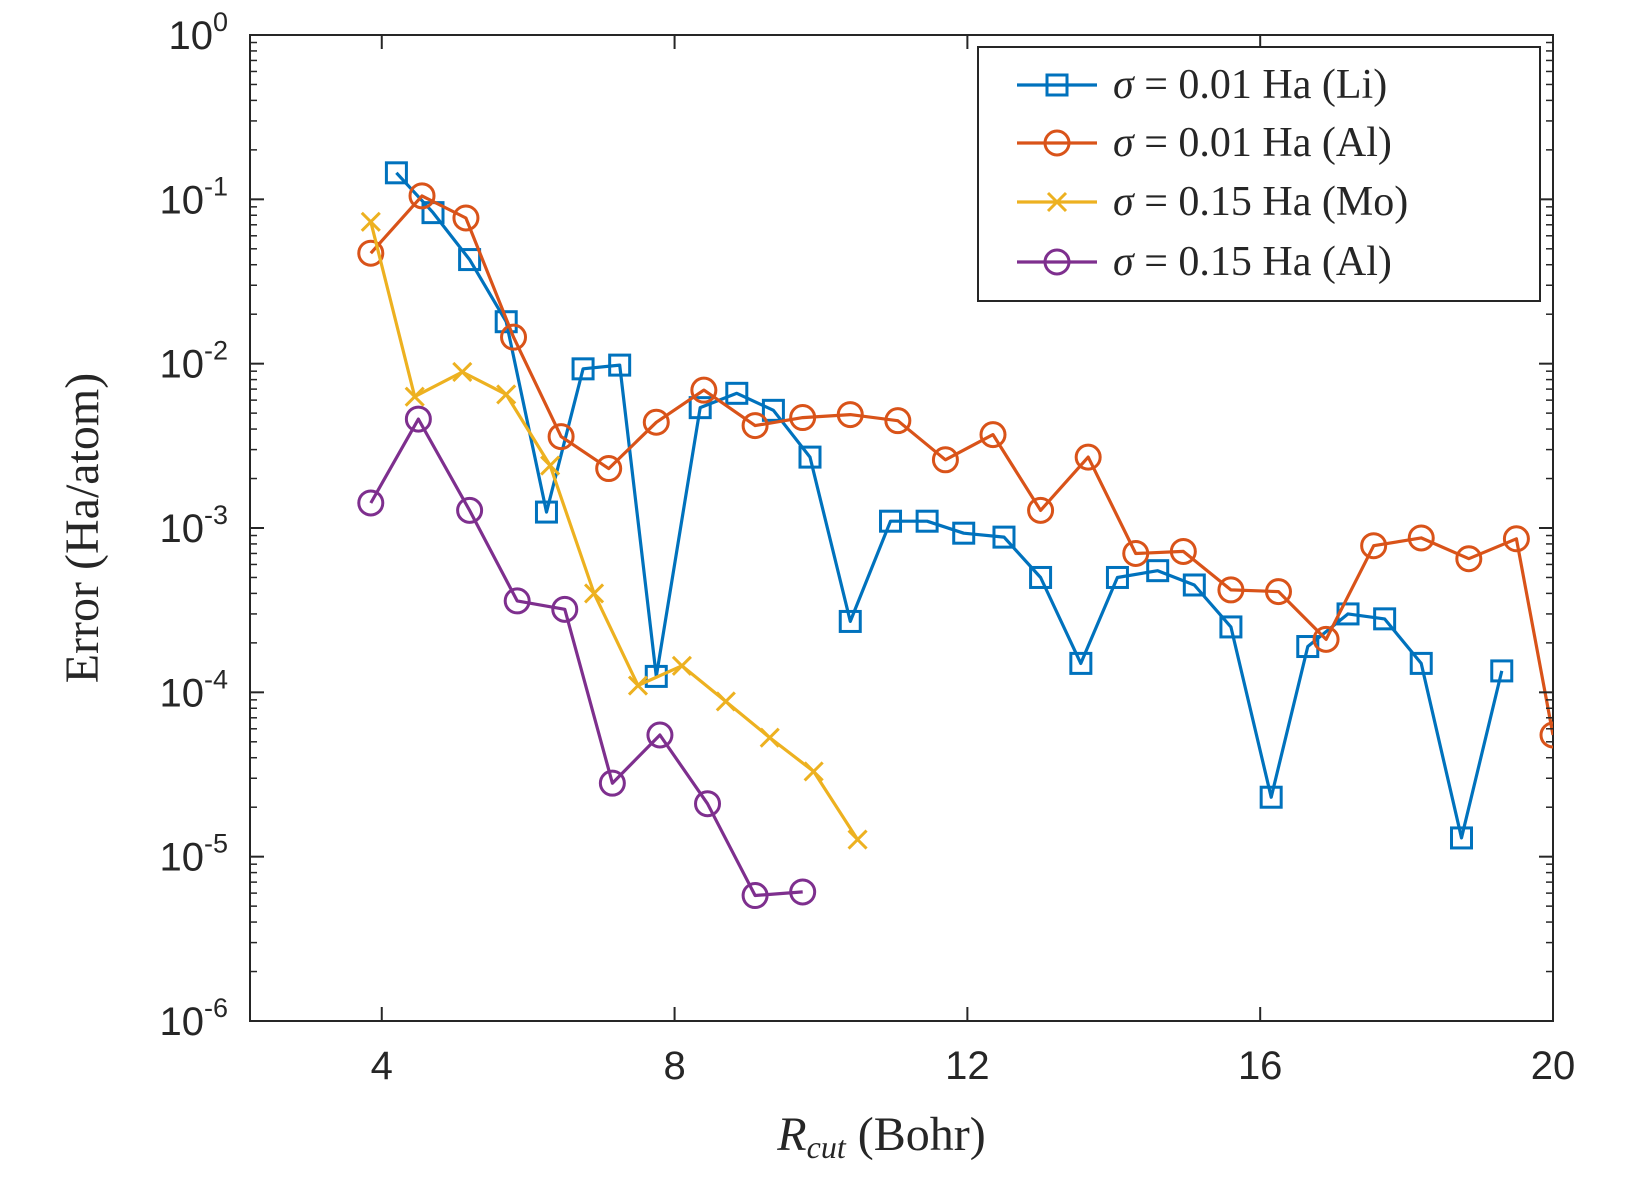 The height and width of the screenshot is (1177, 1634). I want to click on y-tick-label: 10⁻¹, so click(193, 196).